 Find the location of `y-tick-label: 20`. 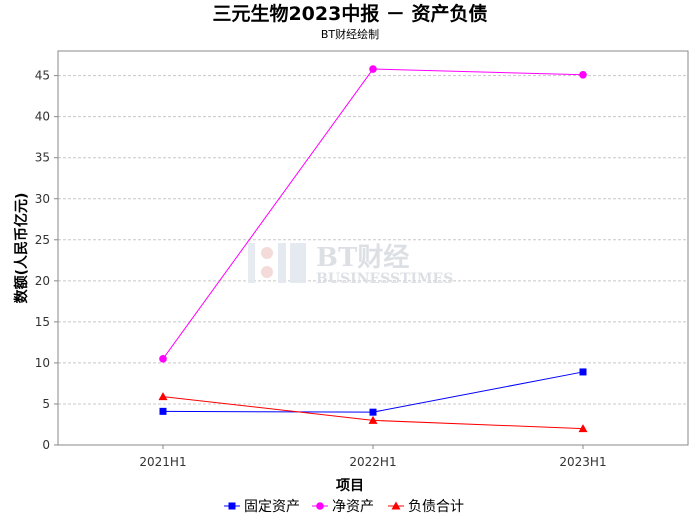

y-tick-label: 20 is located at coordinates (42, 281).